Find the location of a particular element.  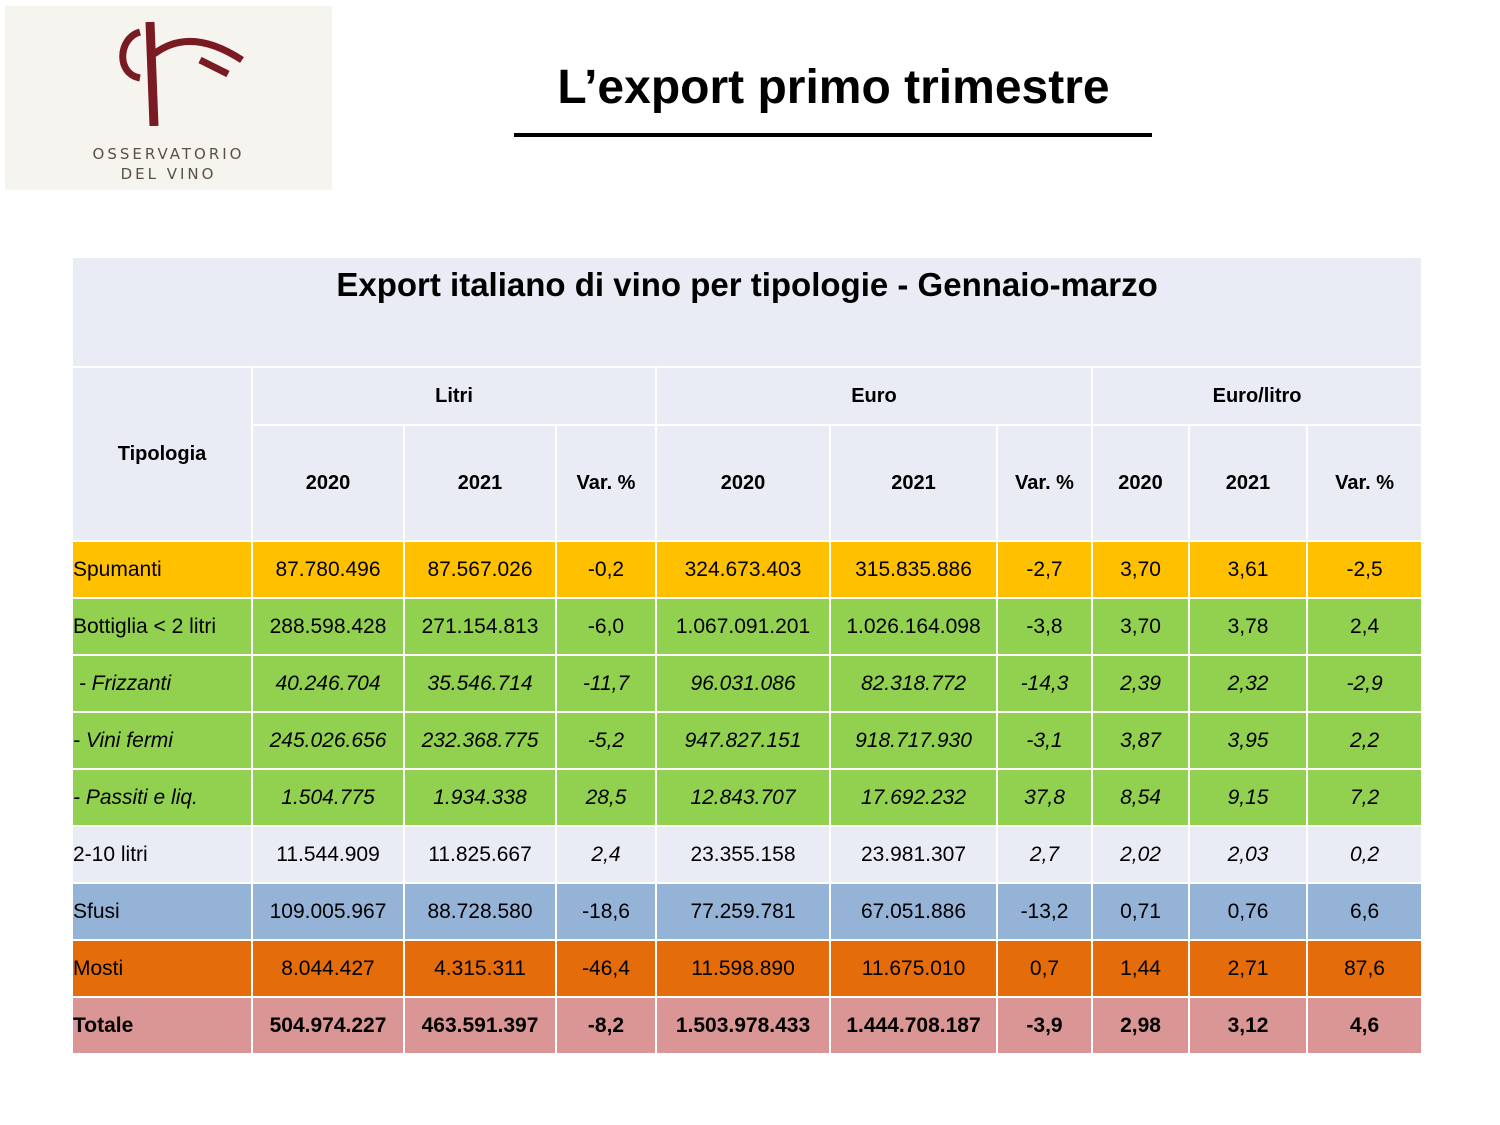

group-header-euro: Euro is located at coordinates (874, 396).